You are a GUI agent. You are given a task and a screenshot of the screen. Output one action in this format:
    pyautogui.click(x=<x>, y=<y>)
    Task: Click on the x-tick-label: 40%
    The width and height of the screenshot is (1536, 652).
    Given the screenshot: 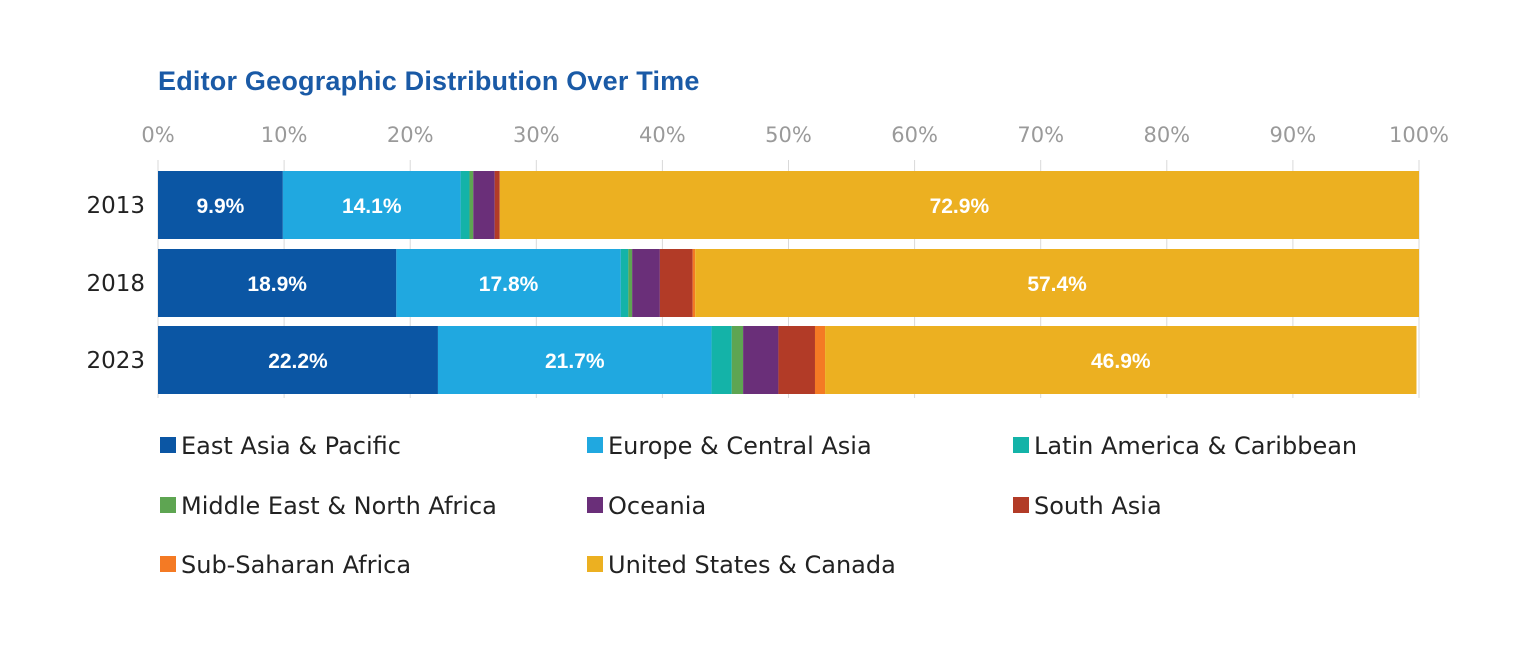 What is the action you would take?
    pyautogui.click(x=662, y=135)
    